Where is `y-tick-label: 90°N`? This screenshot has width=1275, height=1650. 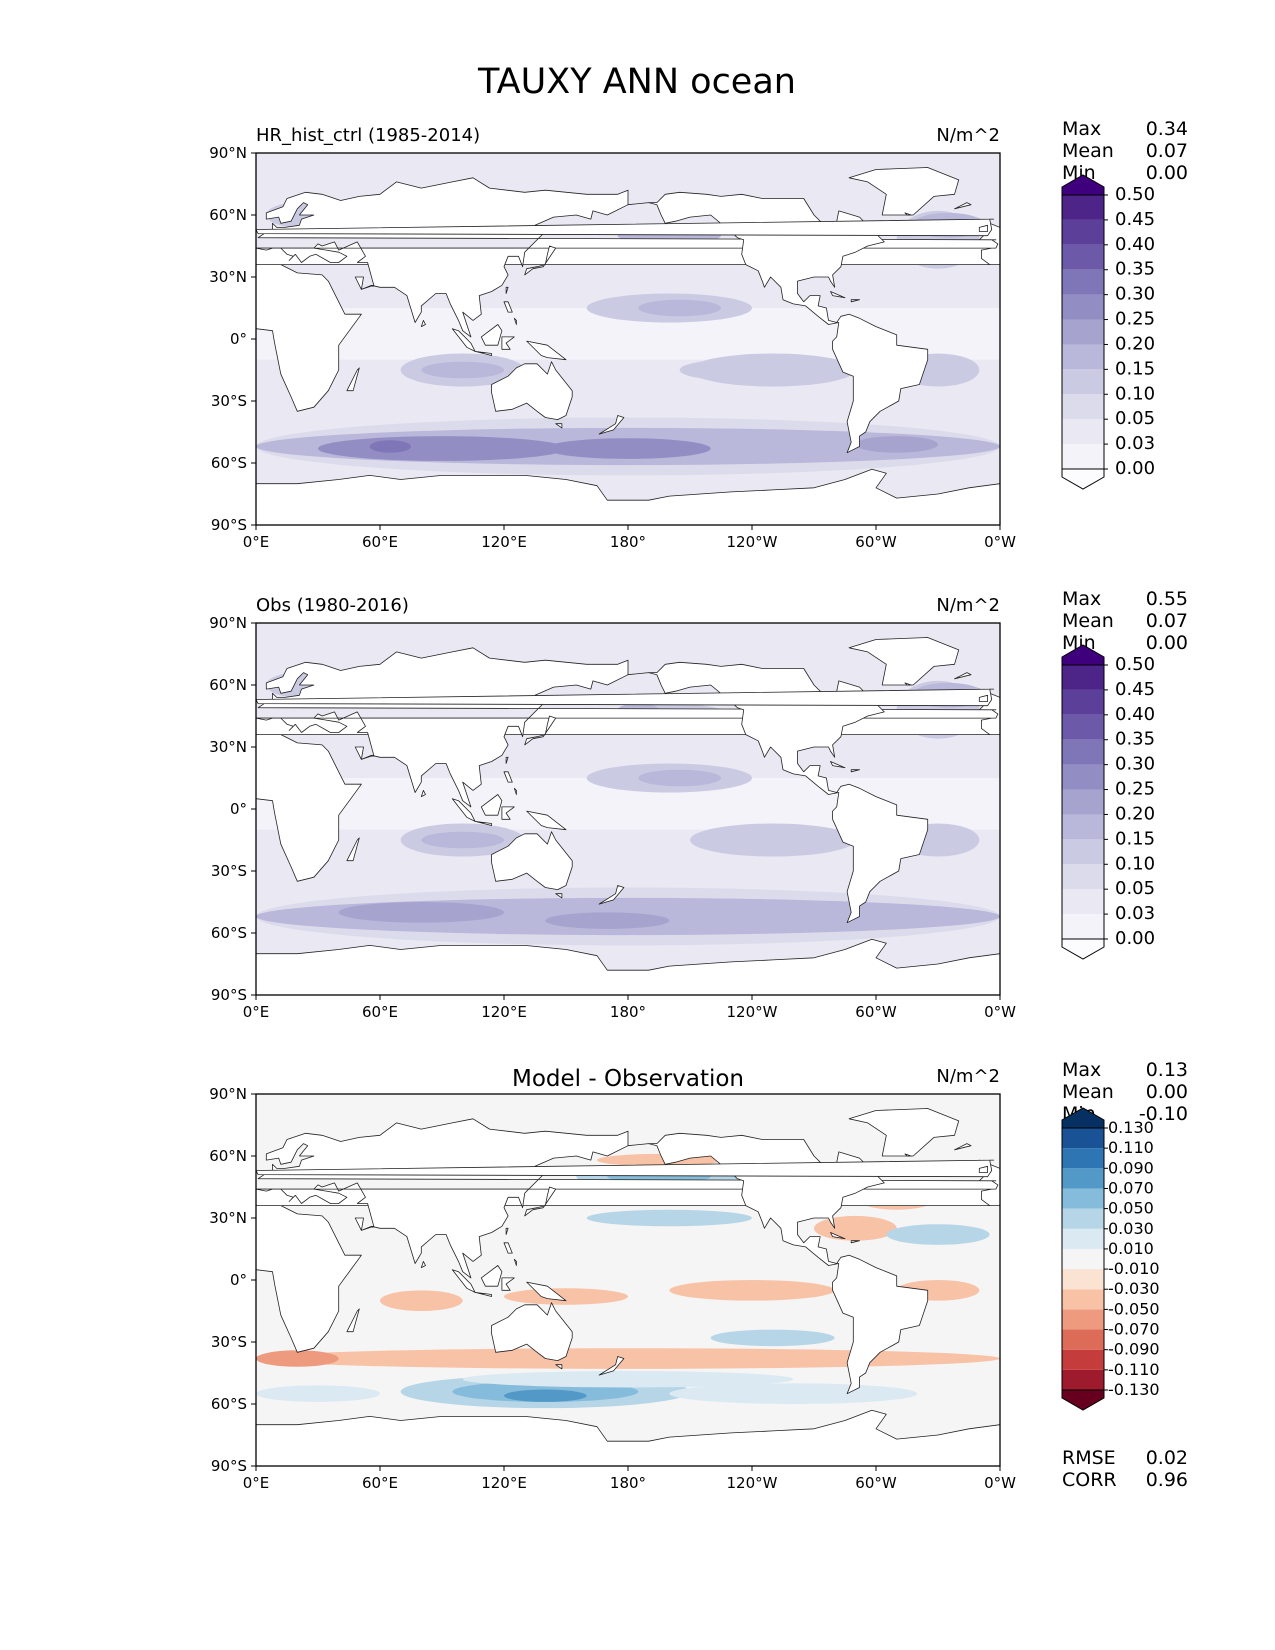
y-tick-label: 90°N is located at coordinates (228, 153).